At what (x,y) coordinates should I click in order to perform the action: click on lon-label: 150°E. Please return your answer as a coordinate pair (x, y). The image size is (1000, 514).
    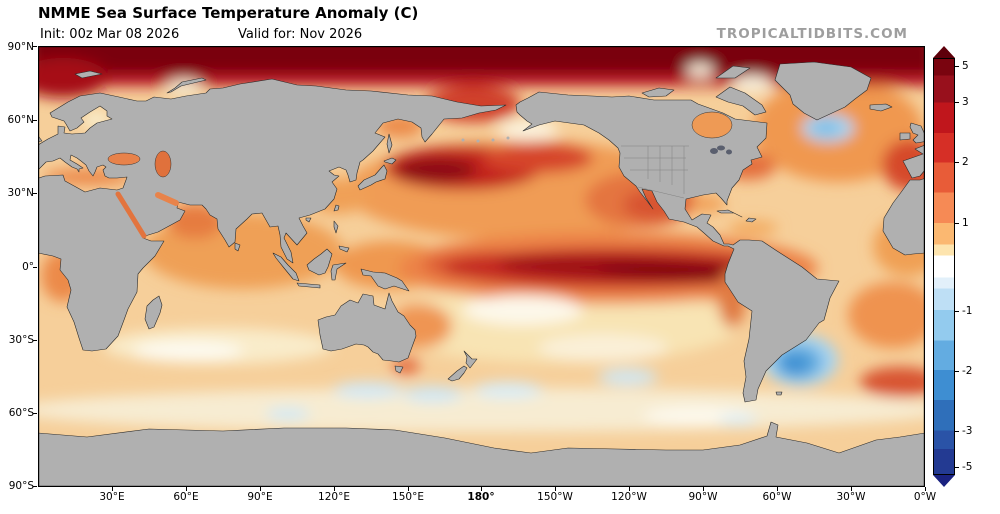
    Looking at the image, I should click on (408, 497).